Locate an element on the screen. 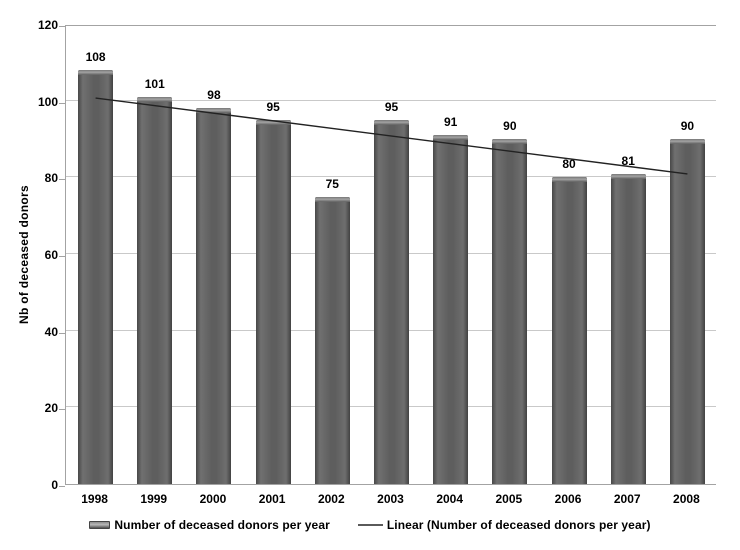  bar-value-label: 108 is located at coordinates (95, 57).